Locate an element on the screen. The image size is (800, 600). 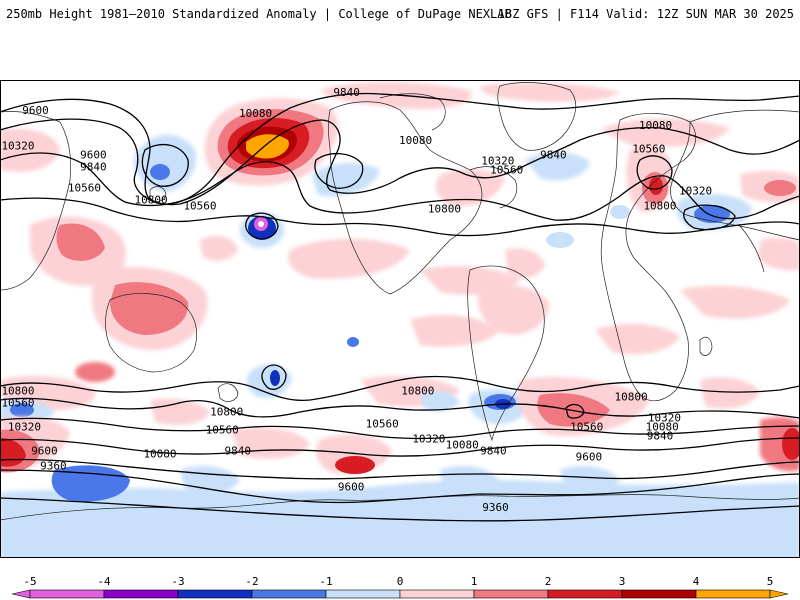
colorbar-tick-label: 0 is located at coordinates (400, 581).